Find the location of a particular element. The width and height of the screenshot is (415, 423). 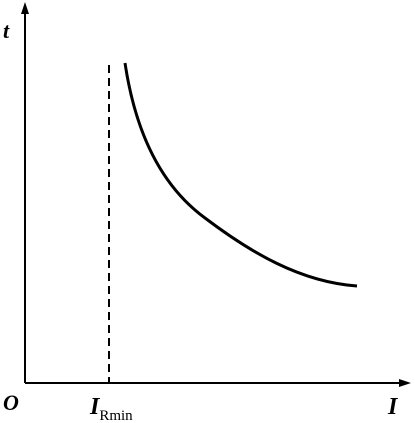

y-arrow is located at coordinates (25, 8).